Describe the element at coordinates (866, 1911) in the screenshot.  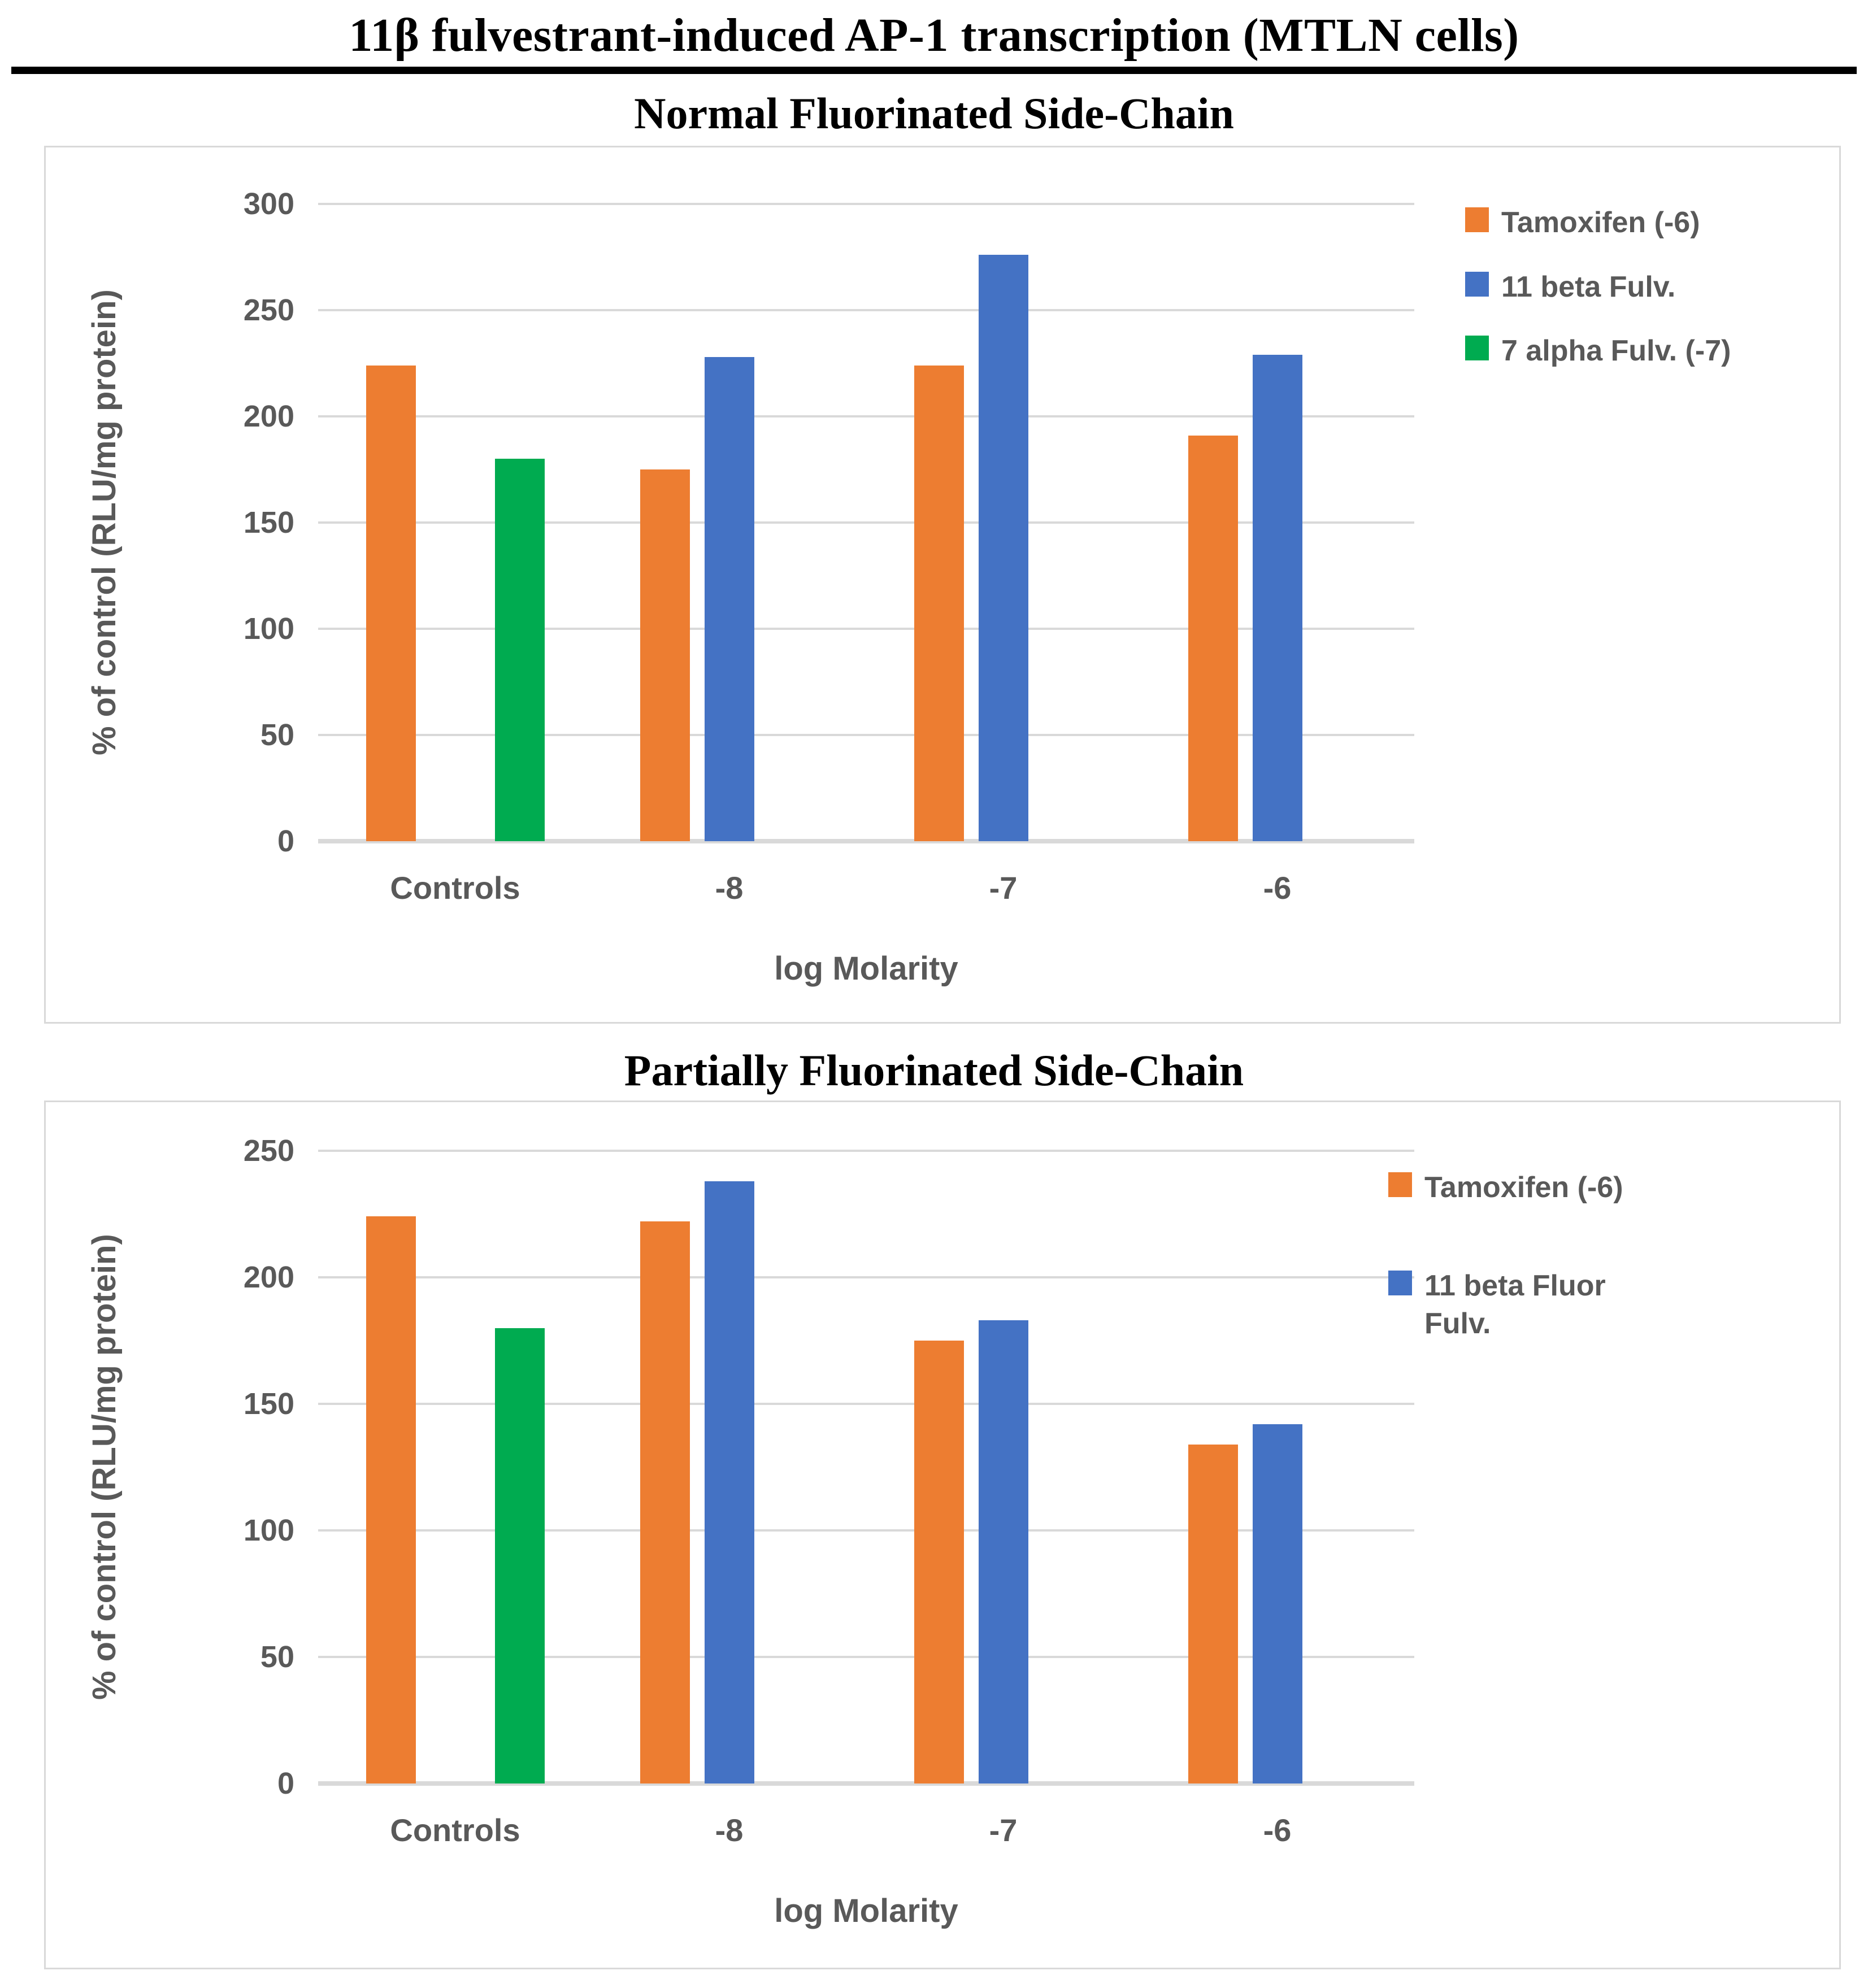
I see `chart2-x-axis-title: log Molarity` at that location.